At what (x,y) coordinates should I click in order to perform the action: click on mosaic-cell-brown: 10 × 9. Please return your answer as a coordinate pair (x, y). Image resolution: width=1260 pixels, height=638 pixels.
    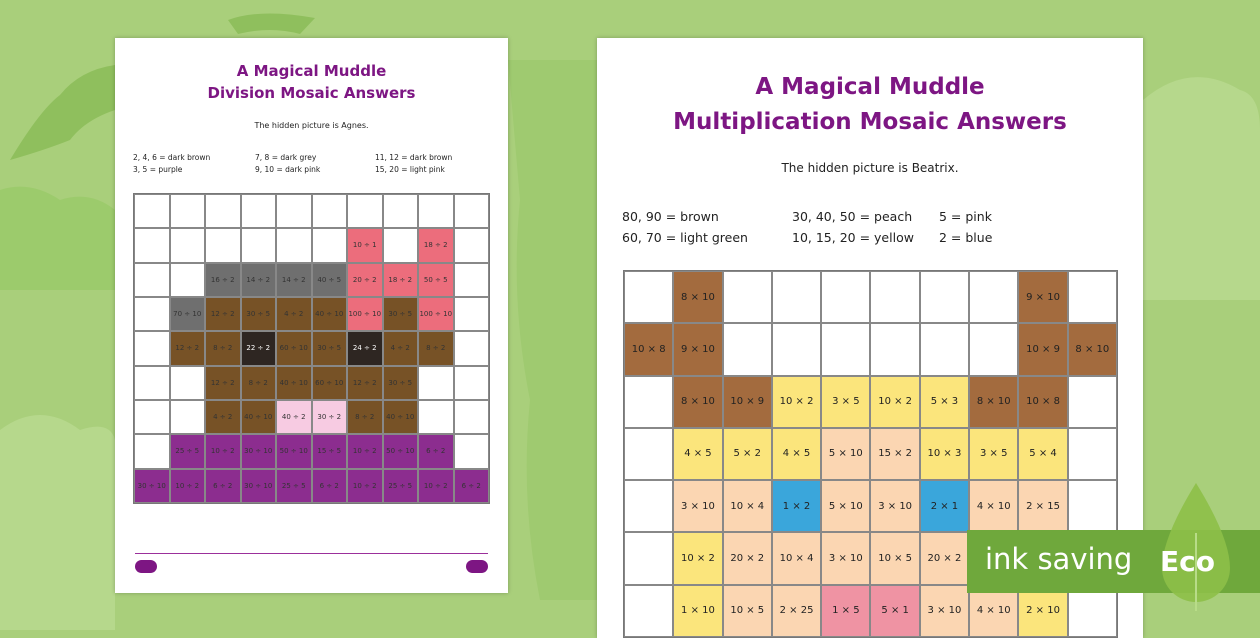
    Looking at the image, I should click on (1043, 349).